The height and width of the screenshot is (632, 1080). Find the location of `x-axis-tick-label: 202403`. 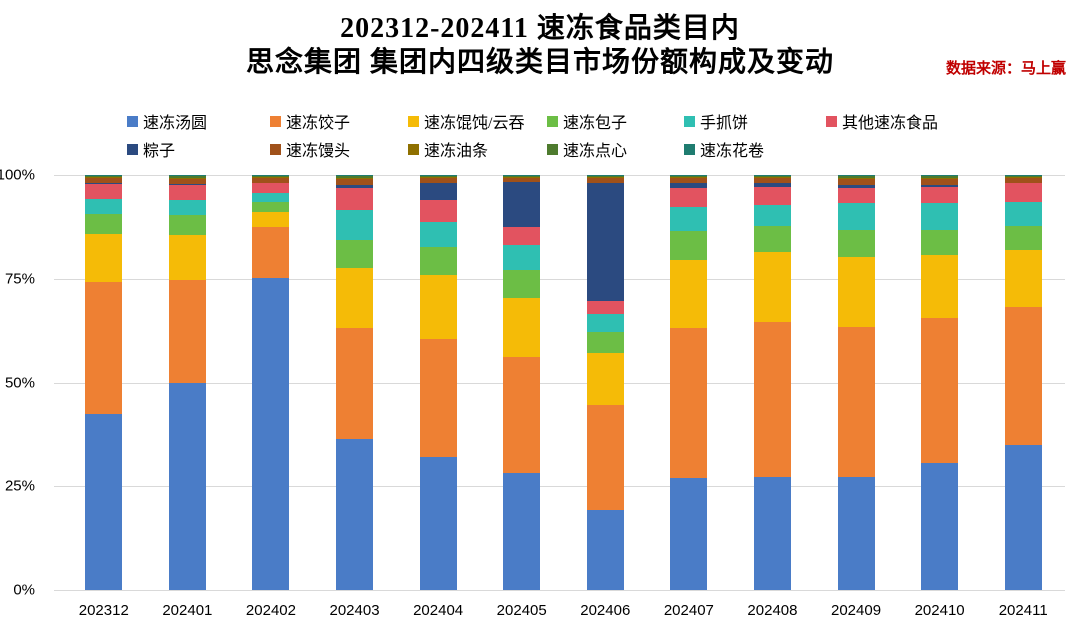

x-axis-tick-label: 202403 is located at coordinates (354, 610).